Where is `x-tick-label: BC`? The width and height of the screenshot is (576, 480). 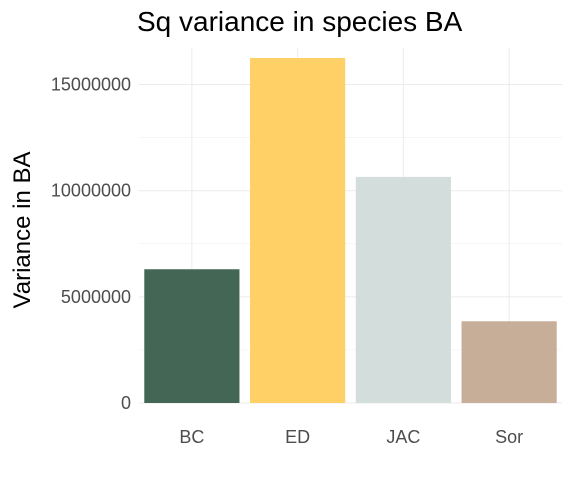 x-tick-label: BC is located at coordinates (191, 437).